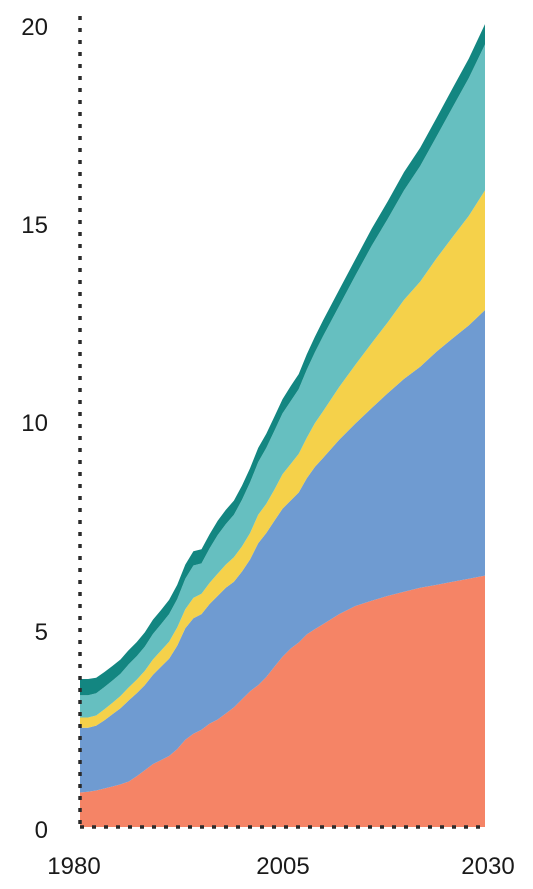  I want to click on x-tick-label: 2005, so click(282, 866).